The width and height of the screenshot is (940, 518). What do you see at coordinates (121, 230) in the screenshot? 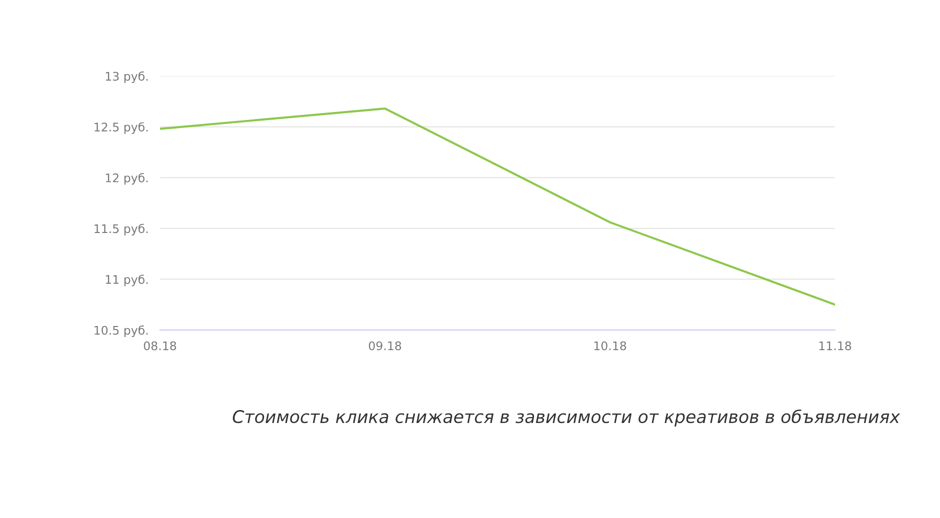
I see `y-tick-label: 11.5 руб.` at bounding box center [121, 230].